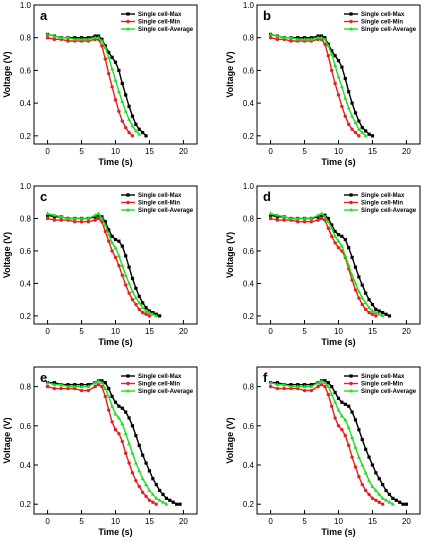 The image size is (429, 550). I want to click on panel-label: d, so click(267, 196).